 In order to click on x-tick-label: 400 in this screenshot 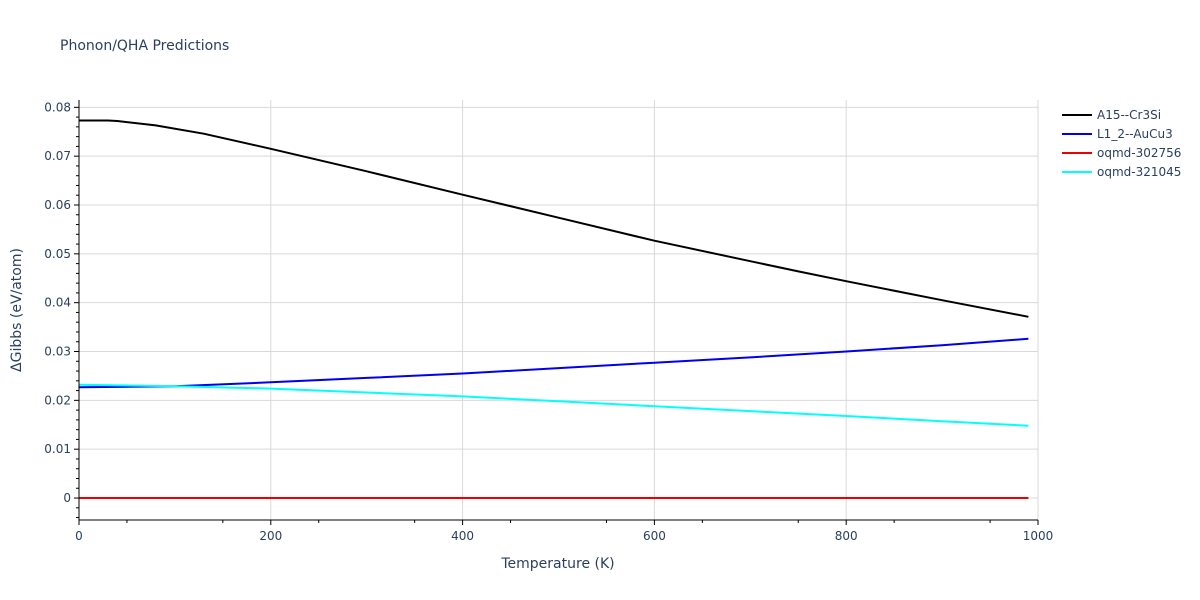, I will do `click(462, 536)`.